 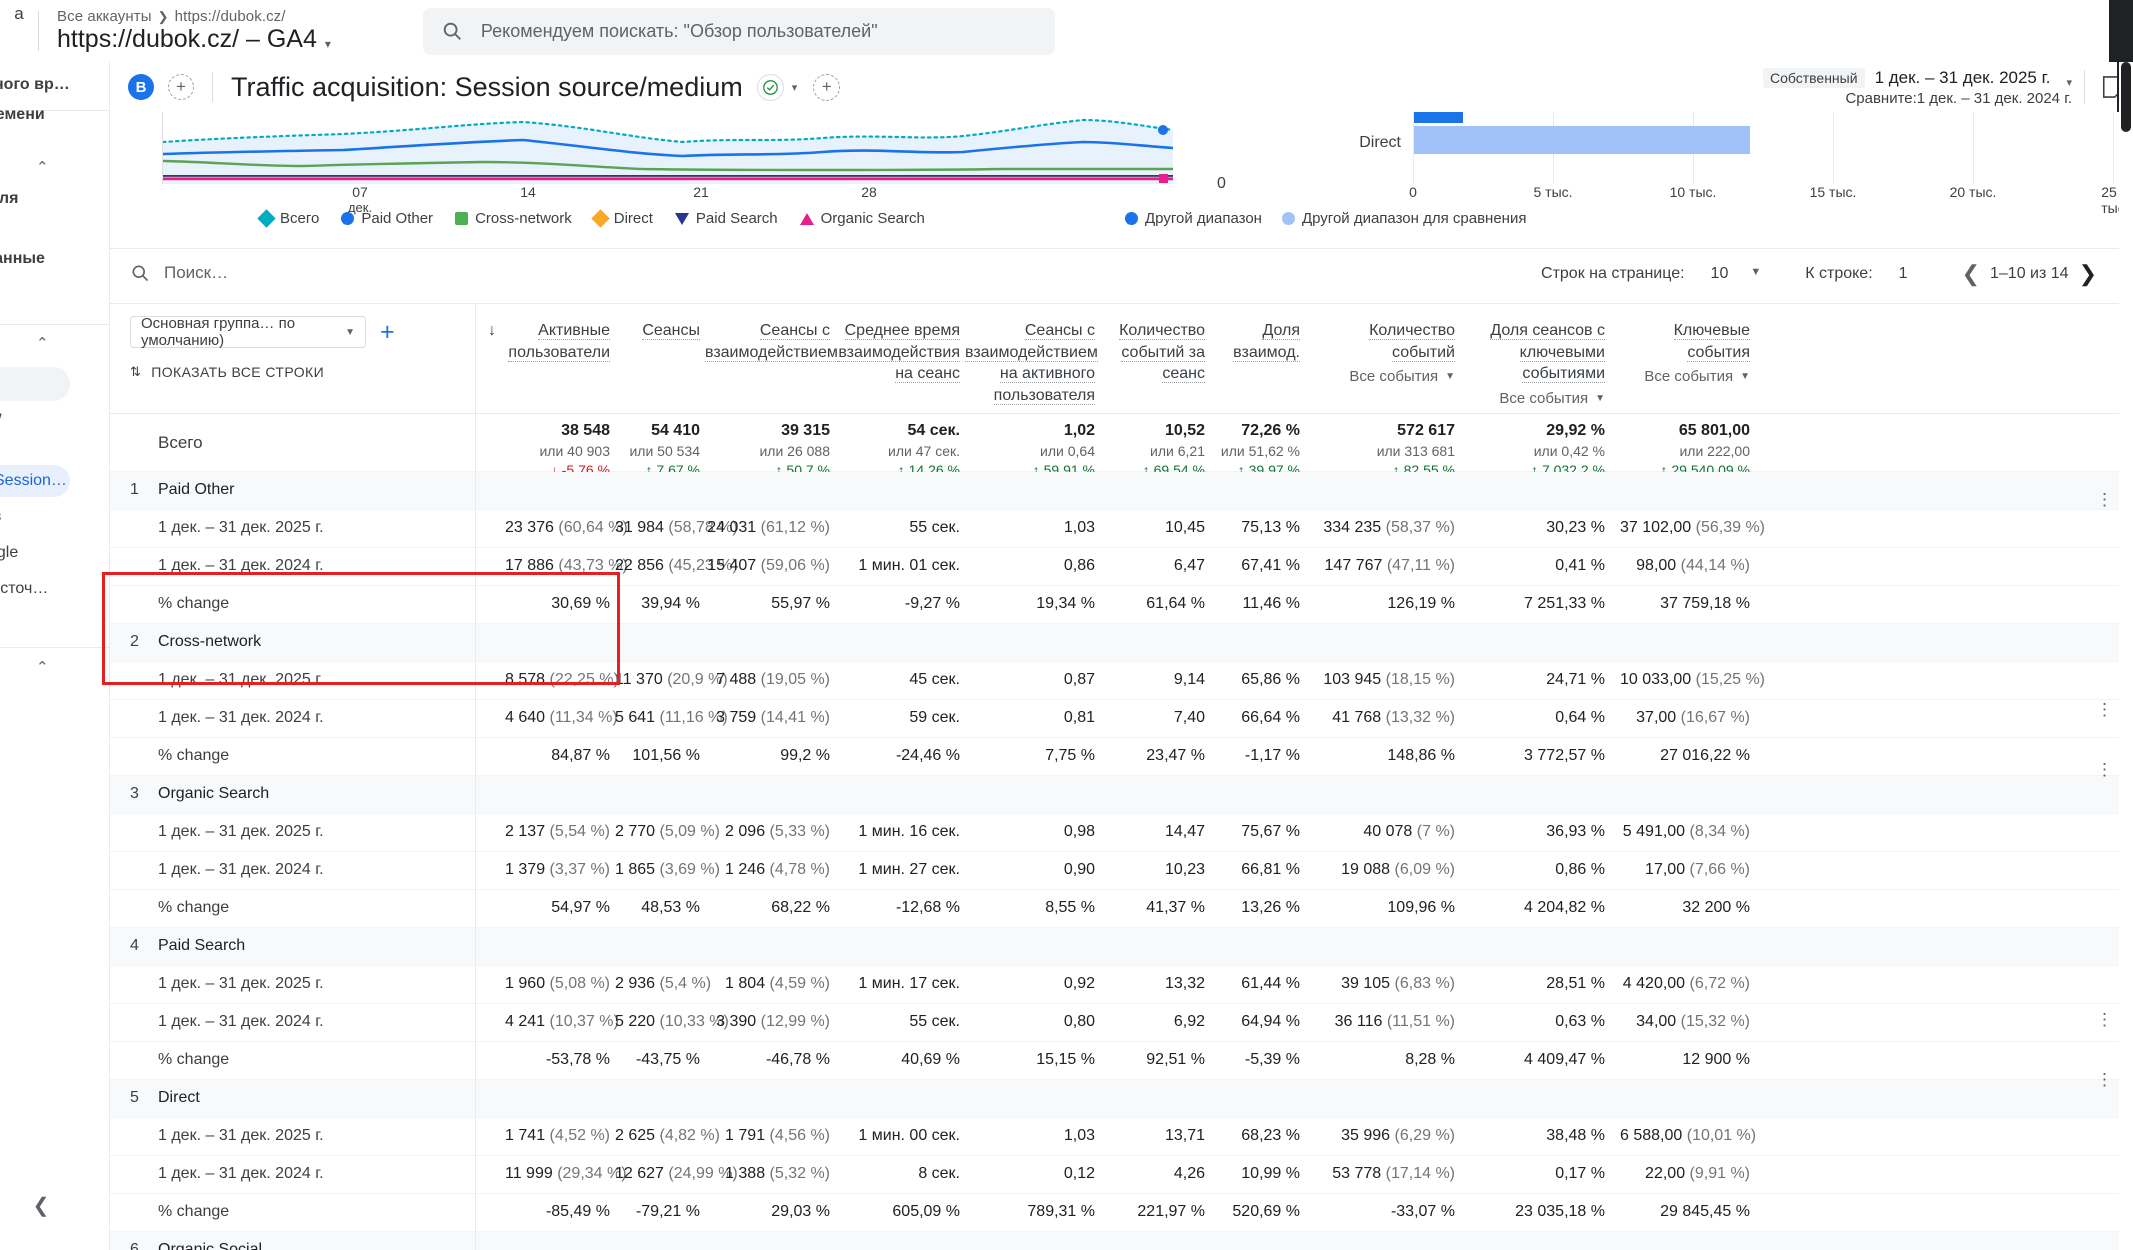 What do you see at coordinates (1121, 1099) in the screenshot?
I see `table-group-row: 5 Direct` at bounding box center [1121, 1099].